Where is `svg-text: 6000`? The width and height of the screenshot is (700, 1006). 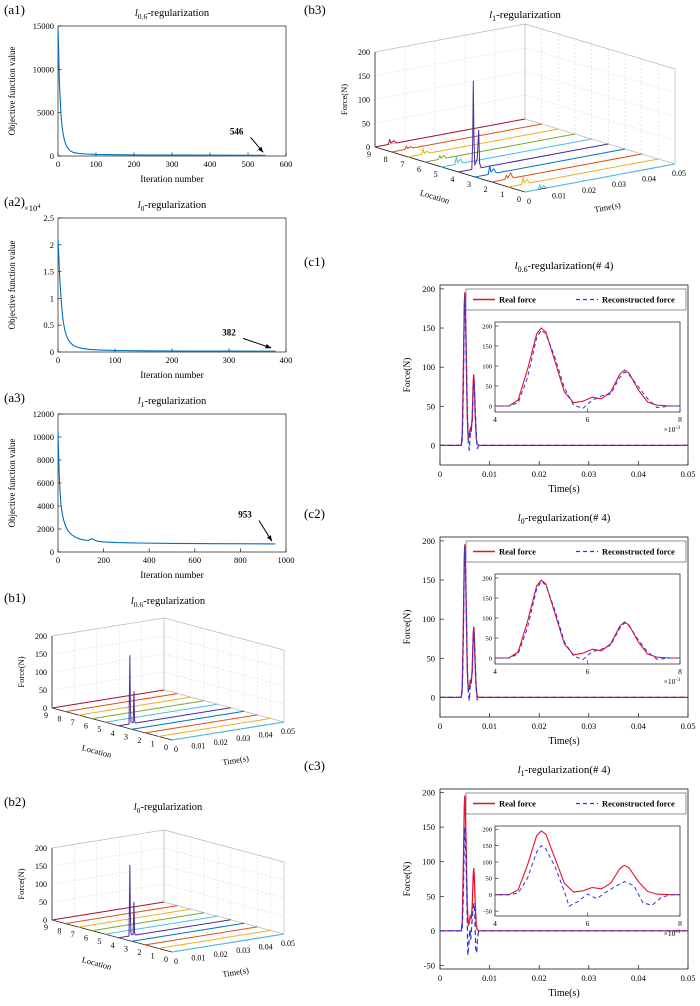
svg-text: 6000 is located at coordinates (45, 483).